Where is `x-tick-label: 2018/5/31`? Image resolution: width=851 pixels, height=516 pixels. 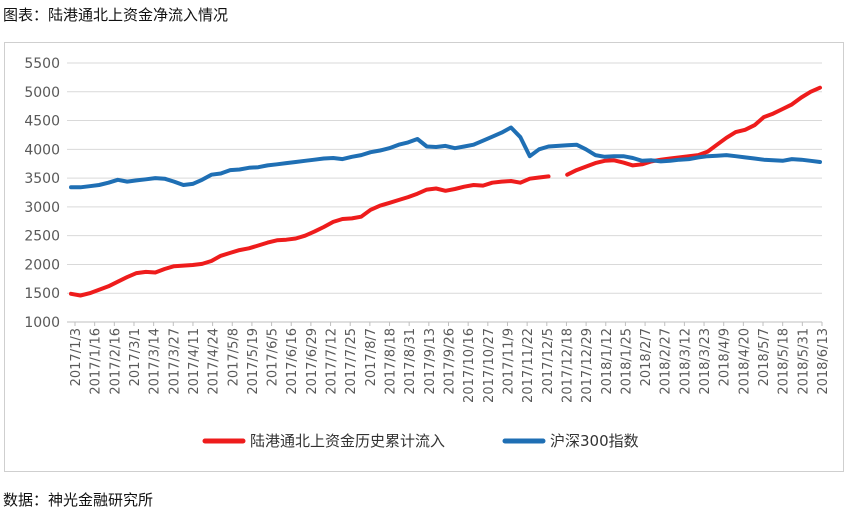 x-tick-label: 2018/5/31 is located at coordinates (803, 361).